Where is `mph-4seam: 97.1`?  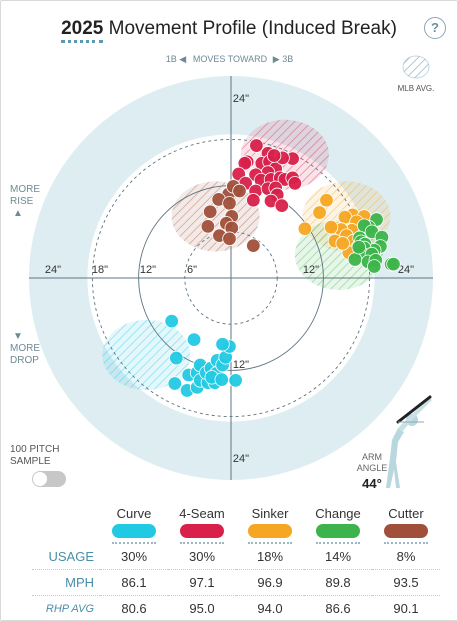
mph-4seam: 97.1 is located at coordinates (202, 582).